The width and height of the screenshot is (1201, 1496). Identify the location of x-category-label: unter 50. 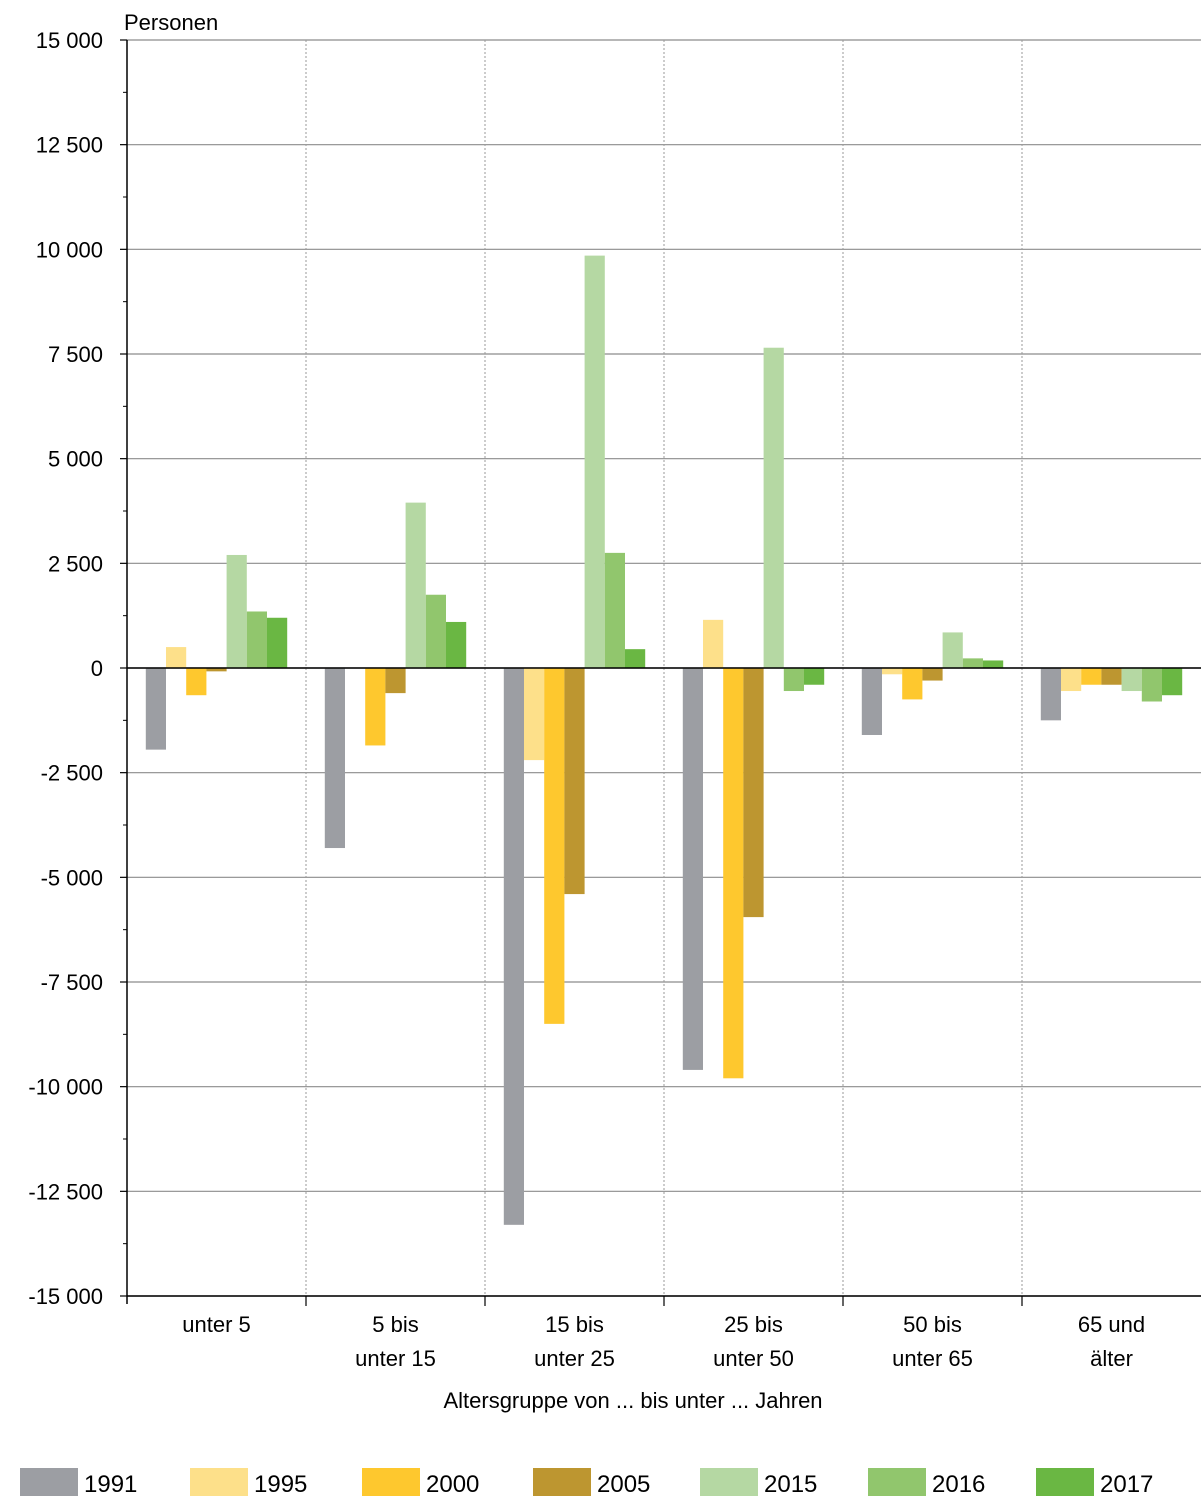
(753, 1358).